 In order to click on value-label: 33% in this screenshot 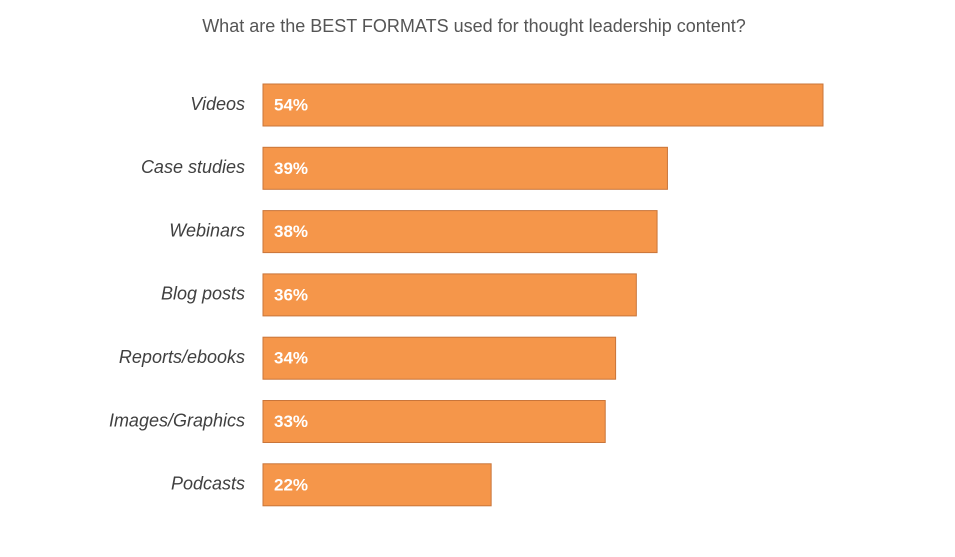, I will do `click(291, 421)`.